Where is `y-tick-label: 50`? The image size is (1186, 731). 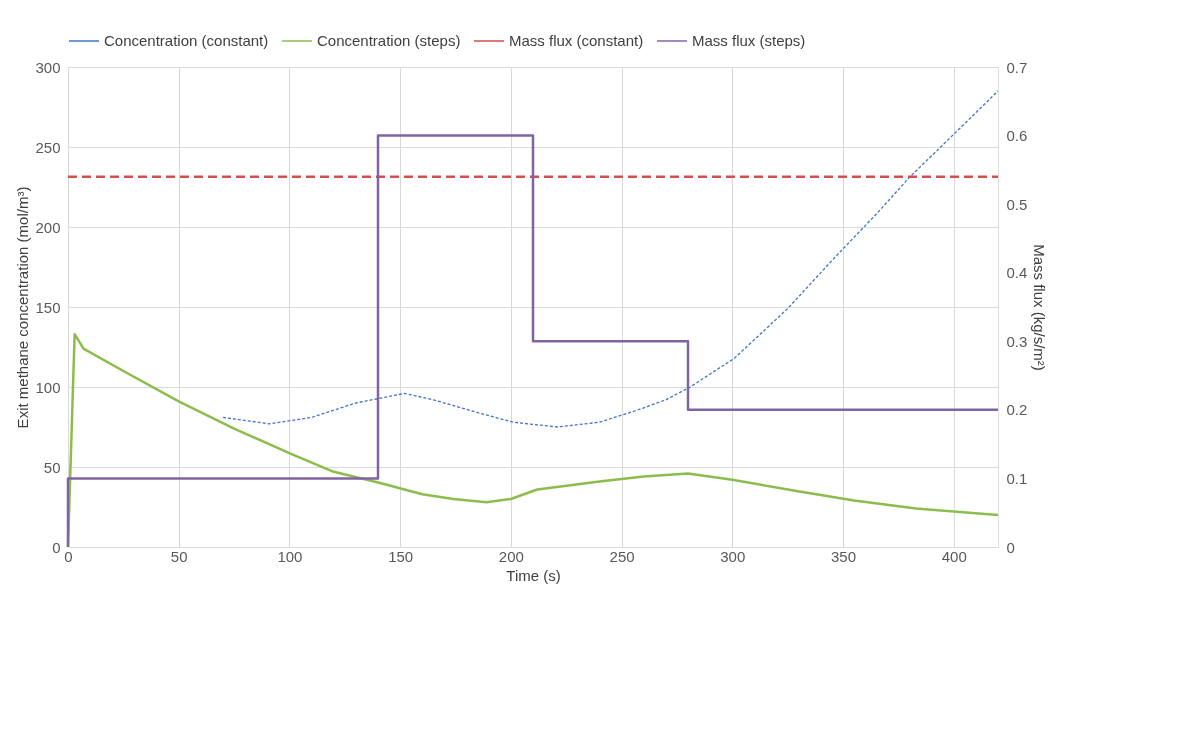 y-tick-label: 50 is located at coordinates (52, 467).